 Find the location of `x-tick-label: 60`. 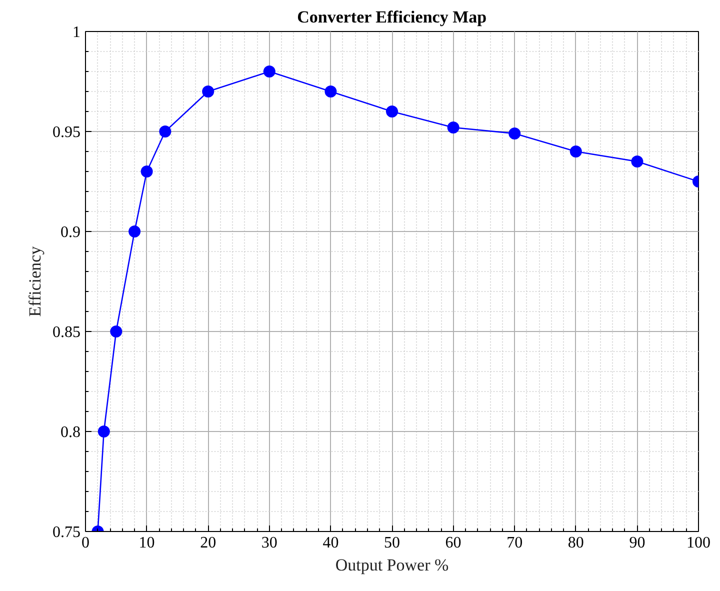

x-tick-label: 60 is located at coordinates (453, 543).